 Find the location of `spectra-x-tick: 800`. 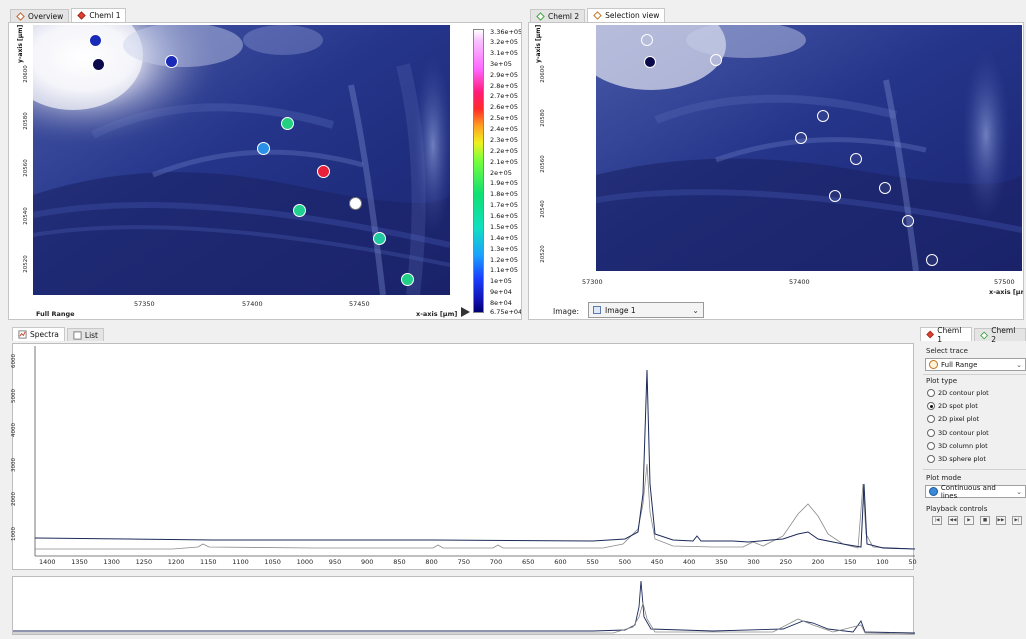

spectra-x-tick: 800 is located at coordinates (431, 562).